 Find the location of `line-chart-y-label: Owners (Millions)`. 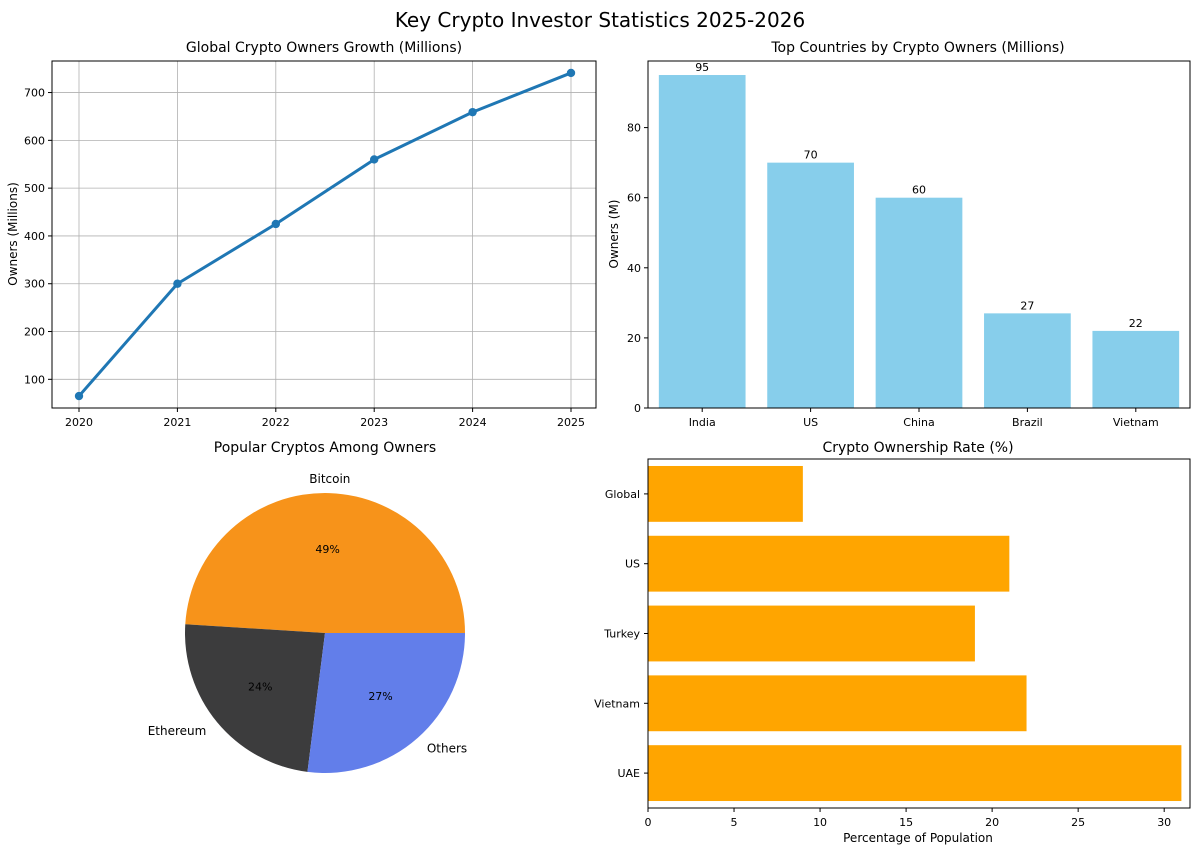

line-chart-y-label: Owners (Millions) is located at coordinates (13, 234).